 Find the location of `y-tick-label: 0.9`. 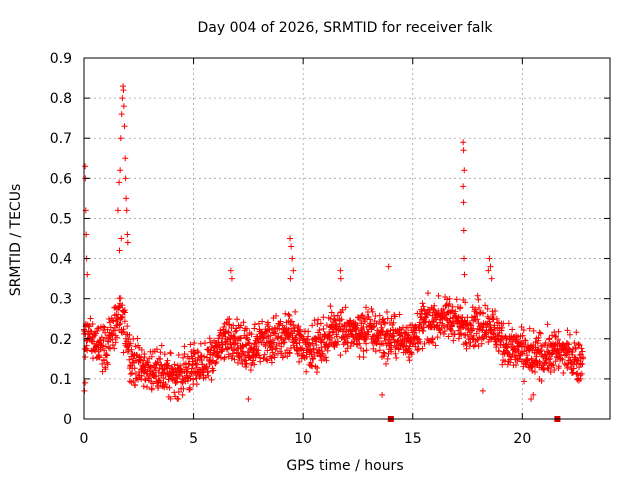

y-tick-label: 0.9 is located at coordinates (61, 59).